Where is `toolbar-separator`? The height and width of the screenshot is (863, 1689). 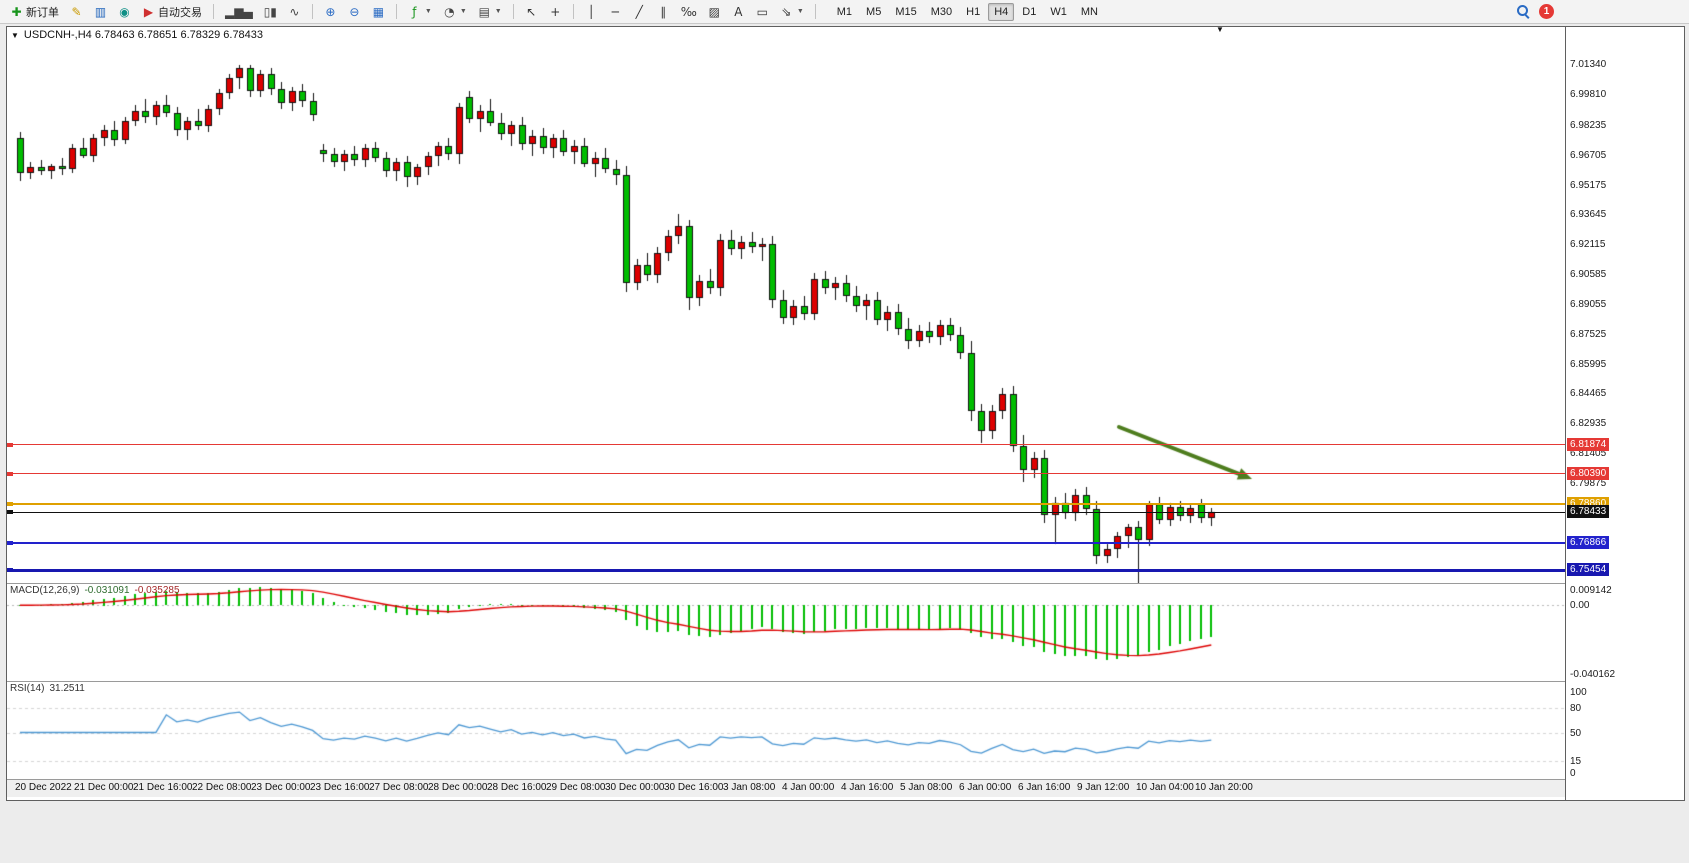
toolbar-separator is located at coordinates (312, 11).